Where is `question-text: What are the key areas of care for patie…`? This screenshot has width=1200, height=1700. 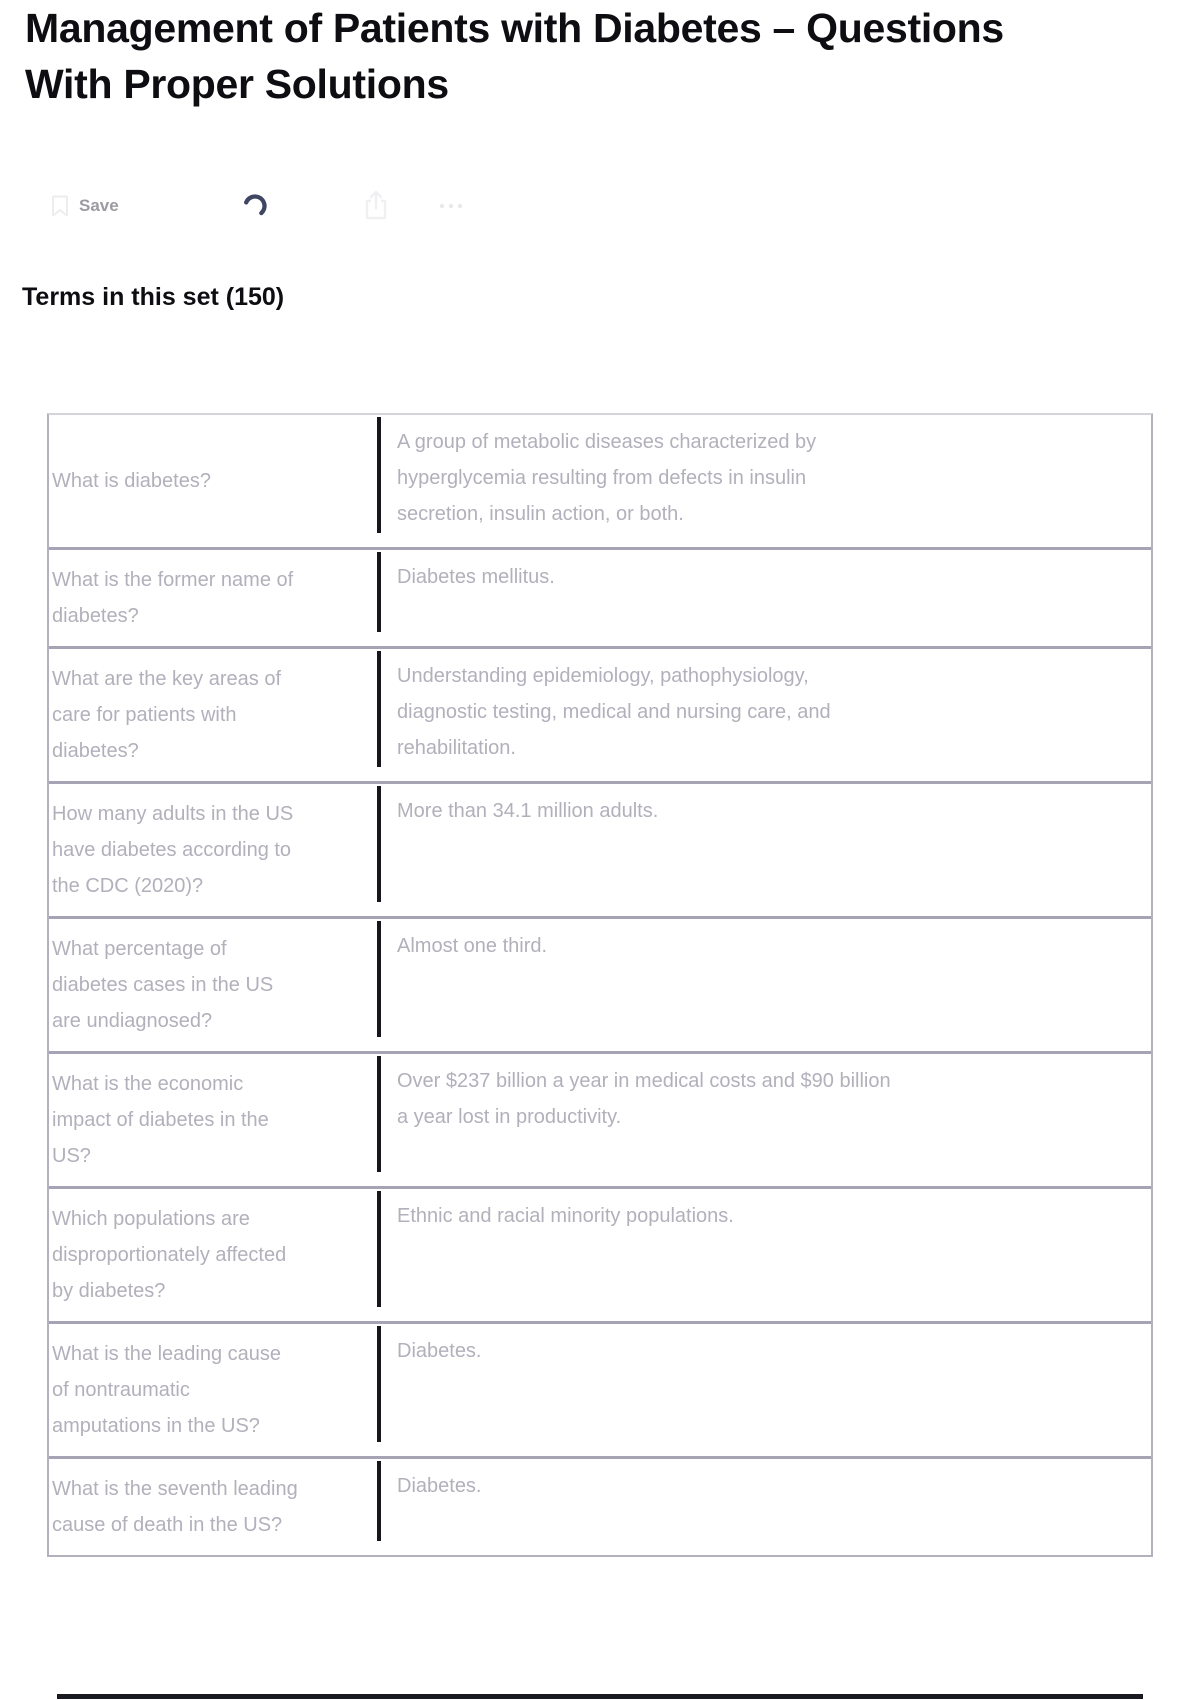
question-text: What are the key areas of care for patie… is located at coordinates (167, 715).